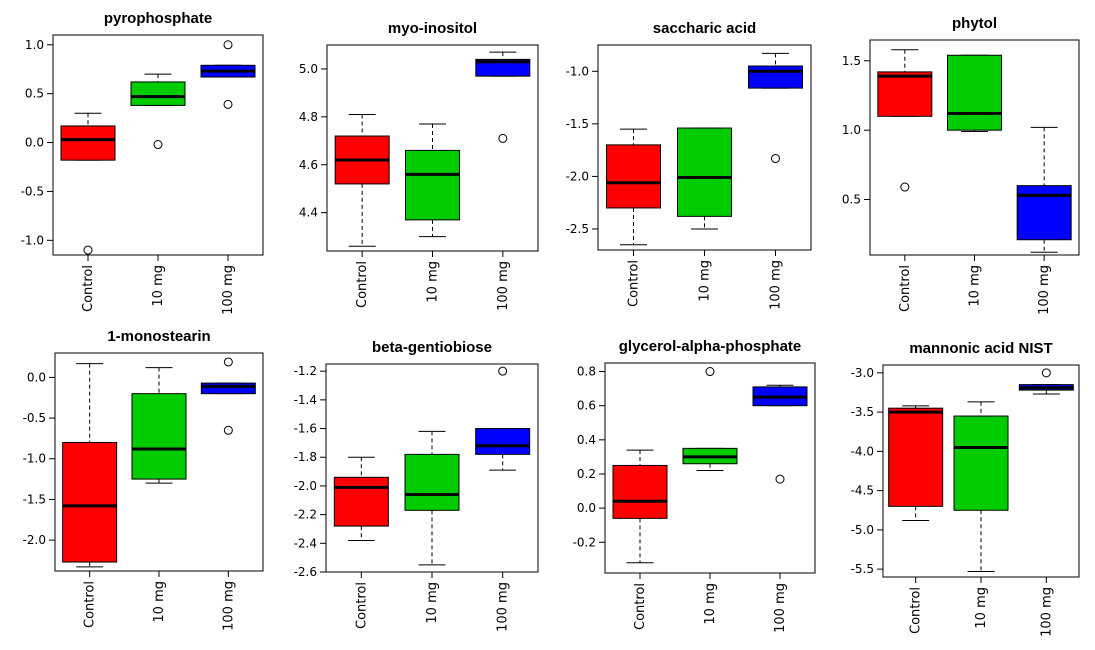 This screenshot has height=650, width=1095. Describe the element at coordinates (305, 543) in the screenshot. I see `y-tick-label: -2.4` at that location.